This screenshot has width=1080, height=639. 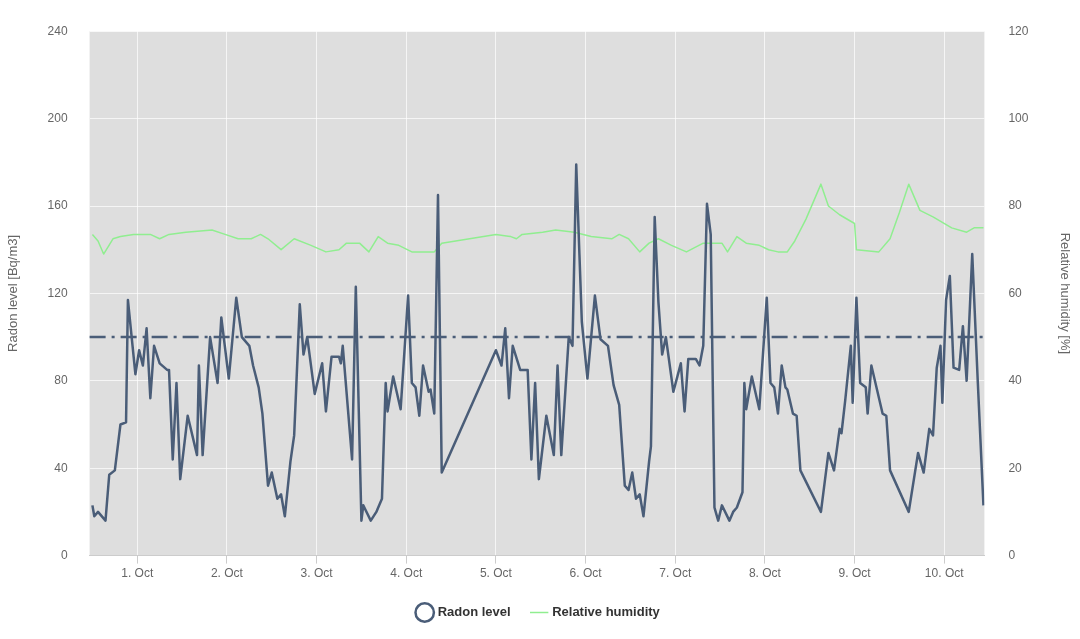 What do you see at coordinates (1015, 292) in the screenshot?
I see `y2-tick-label: 60` at bounding box center [1015, 292].